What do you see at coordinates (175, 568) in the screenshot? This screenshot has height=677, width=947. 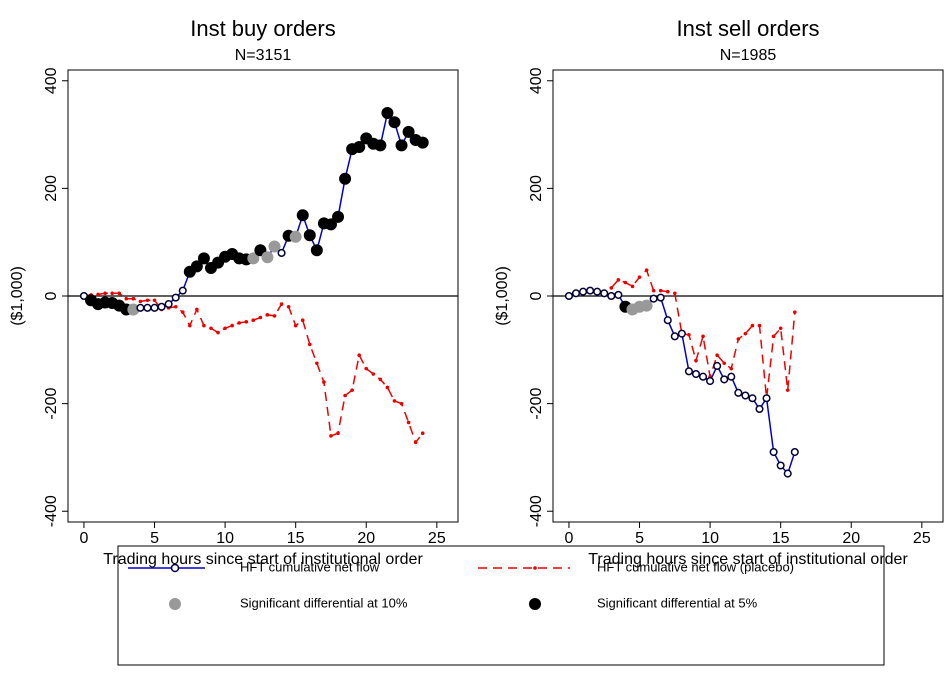 I see `legend-marker` at bounding box center [175, 568].